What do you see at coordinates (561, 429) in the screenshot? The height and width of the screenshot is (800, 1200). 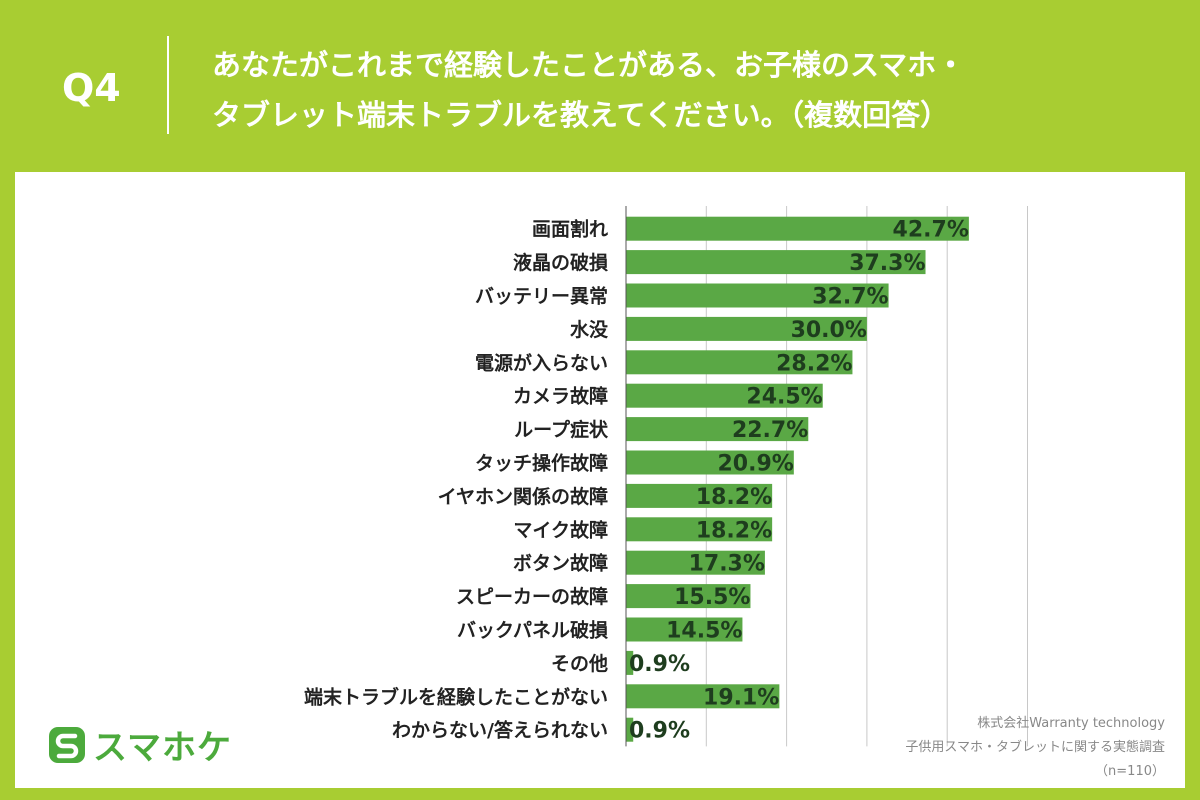 I see `category-label: ループ症状` at bounding box center [561, 429].